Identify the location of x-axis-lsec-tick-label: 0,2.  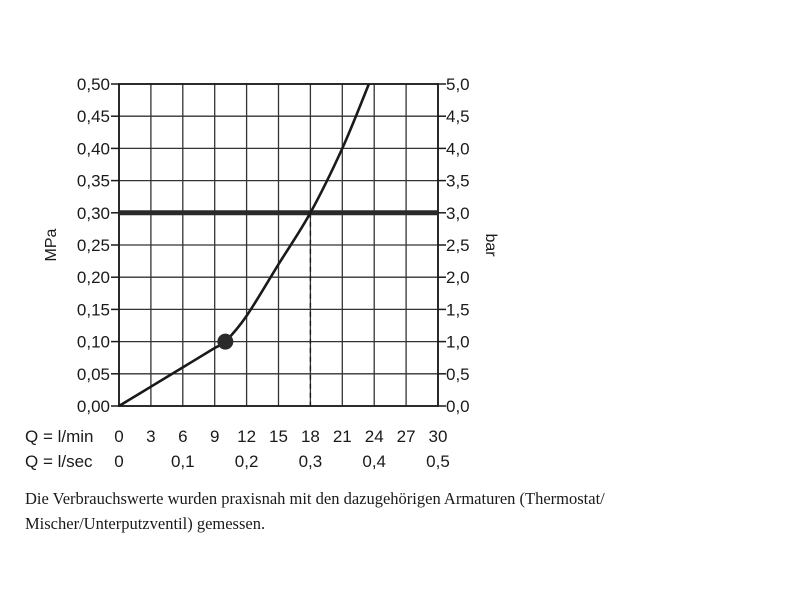
(247, 461).